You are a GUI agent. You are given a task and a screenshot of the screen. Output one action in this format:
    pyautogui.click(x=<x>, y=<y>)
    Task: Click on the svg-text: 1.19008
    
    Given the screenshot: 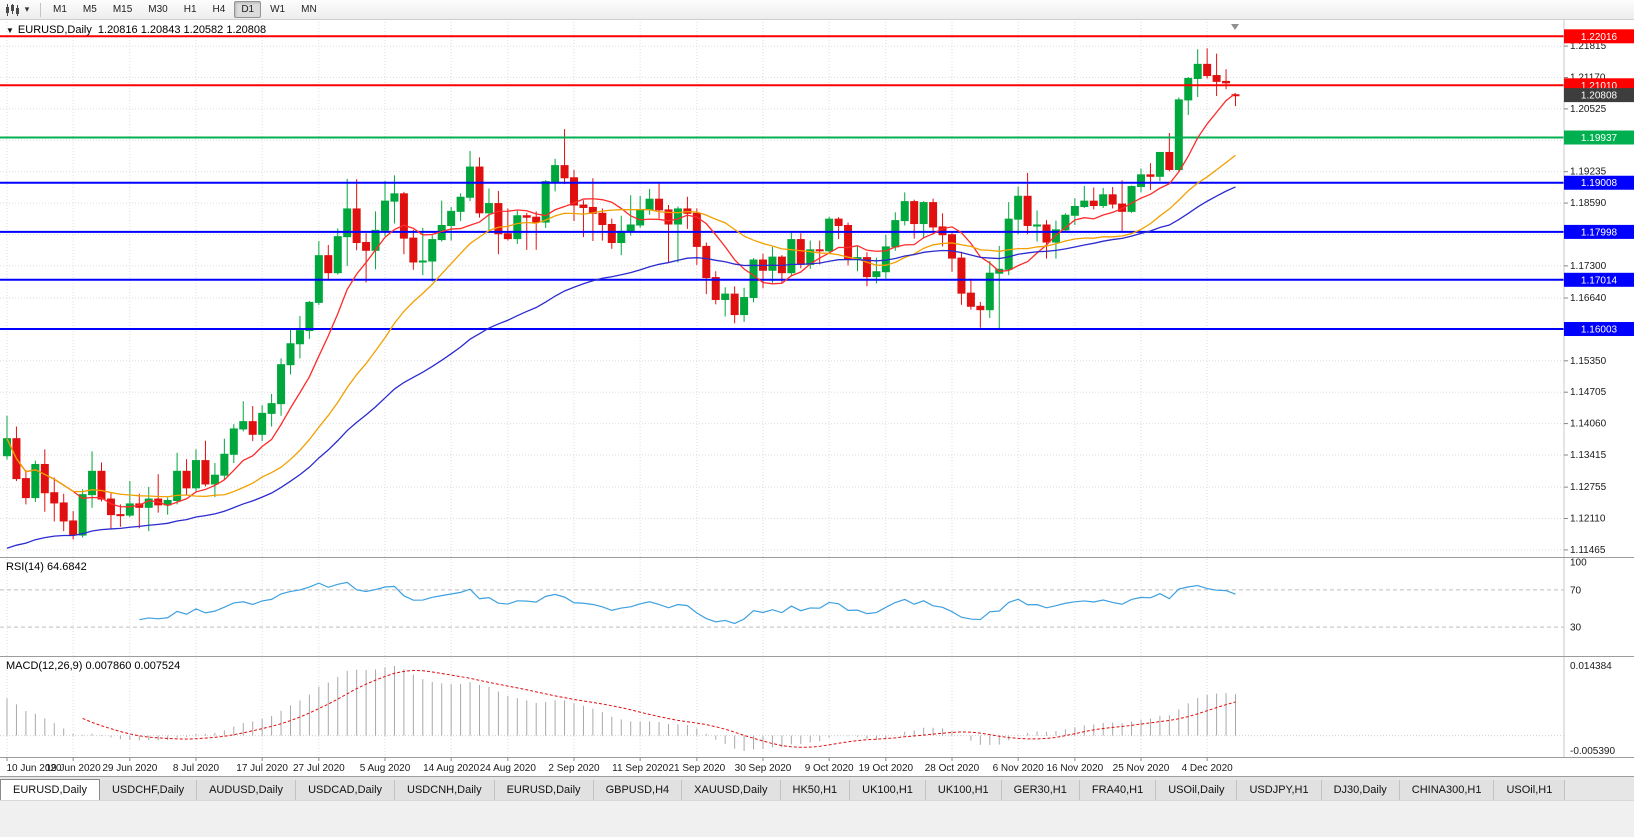 What is the action you would take?
    pyautogui.click(x=1599, y=183)
    